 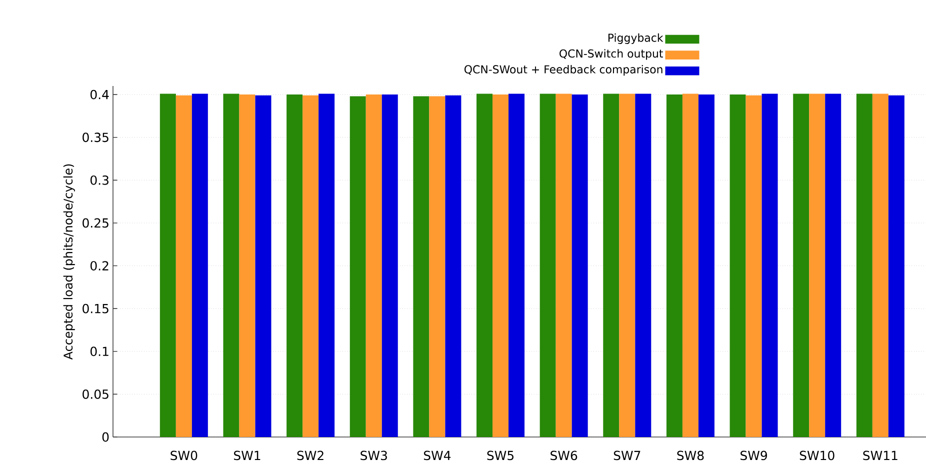 What do you see at coordinates (247, 455) in the screenshot?
I see `x-tick-label: SW1` at bounding box center [247, 455].